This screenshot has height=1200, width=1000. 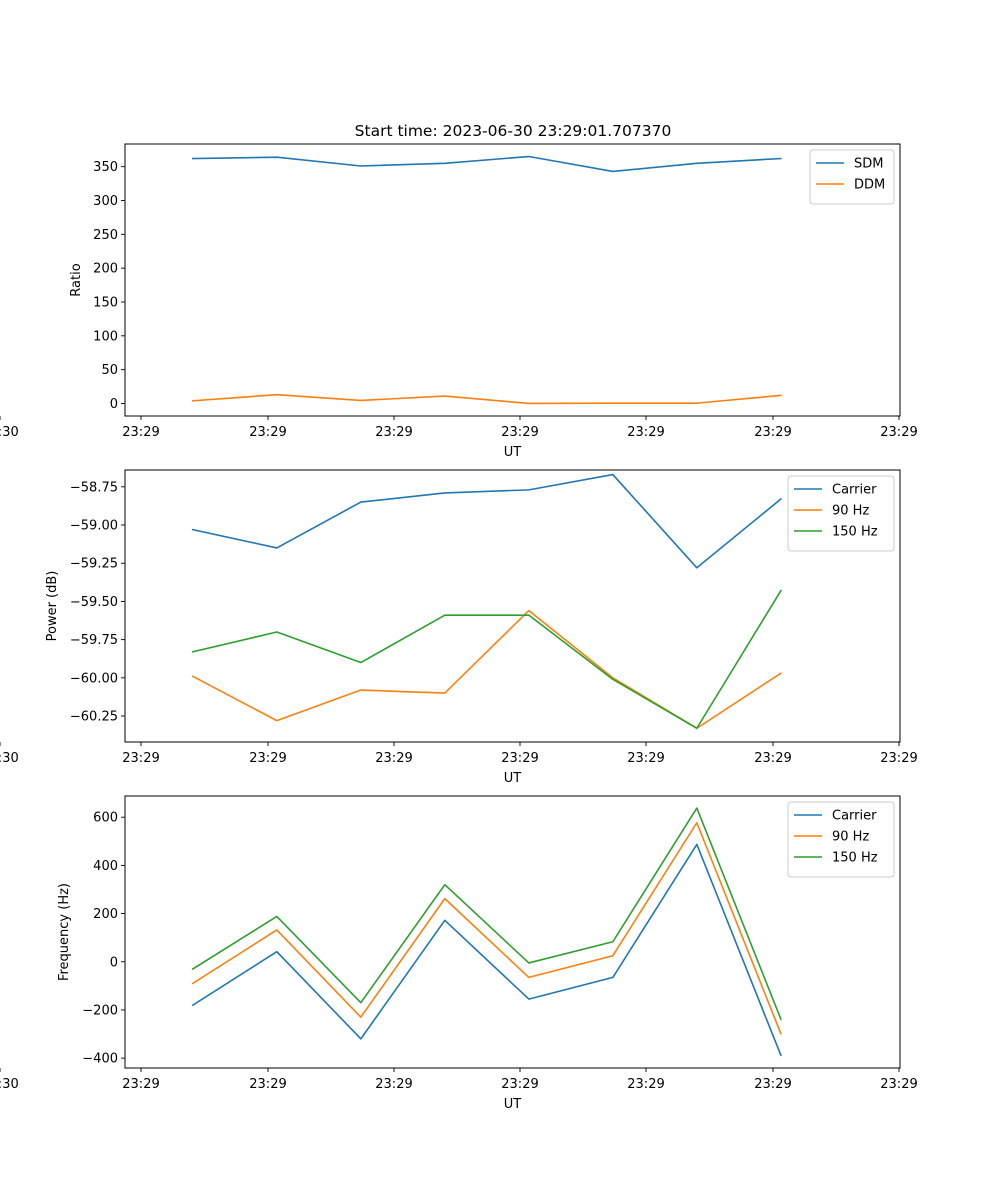 What do you see at coordinates (105, 302) in the screenshot?
I see `y-tick-label: 150` at bounding box center [105, 302].